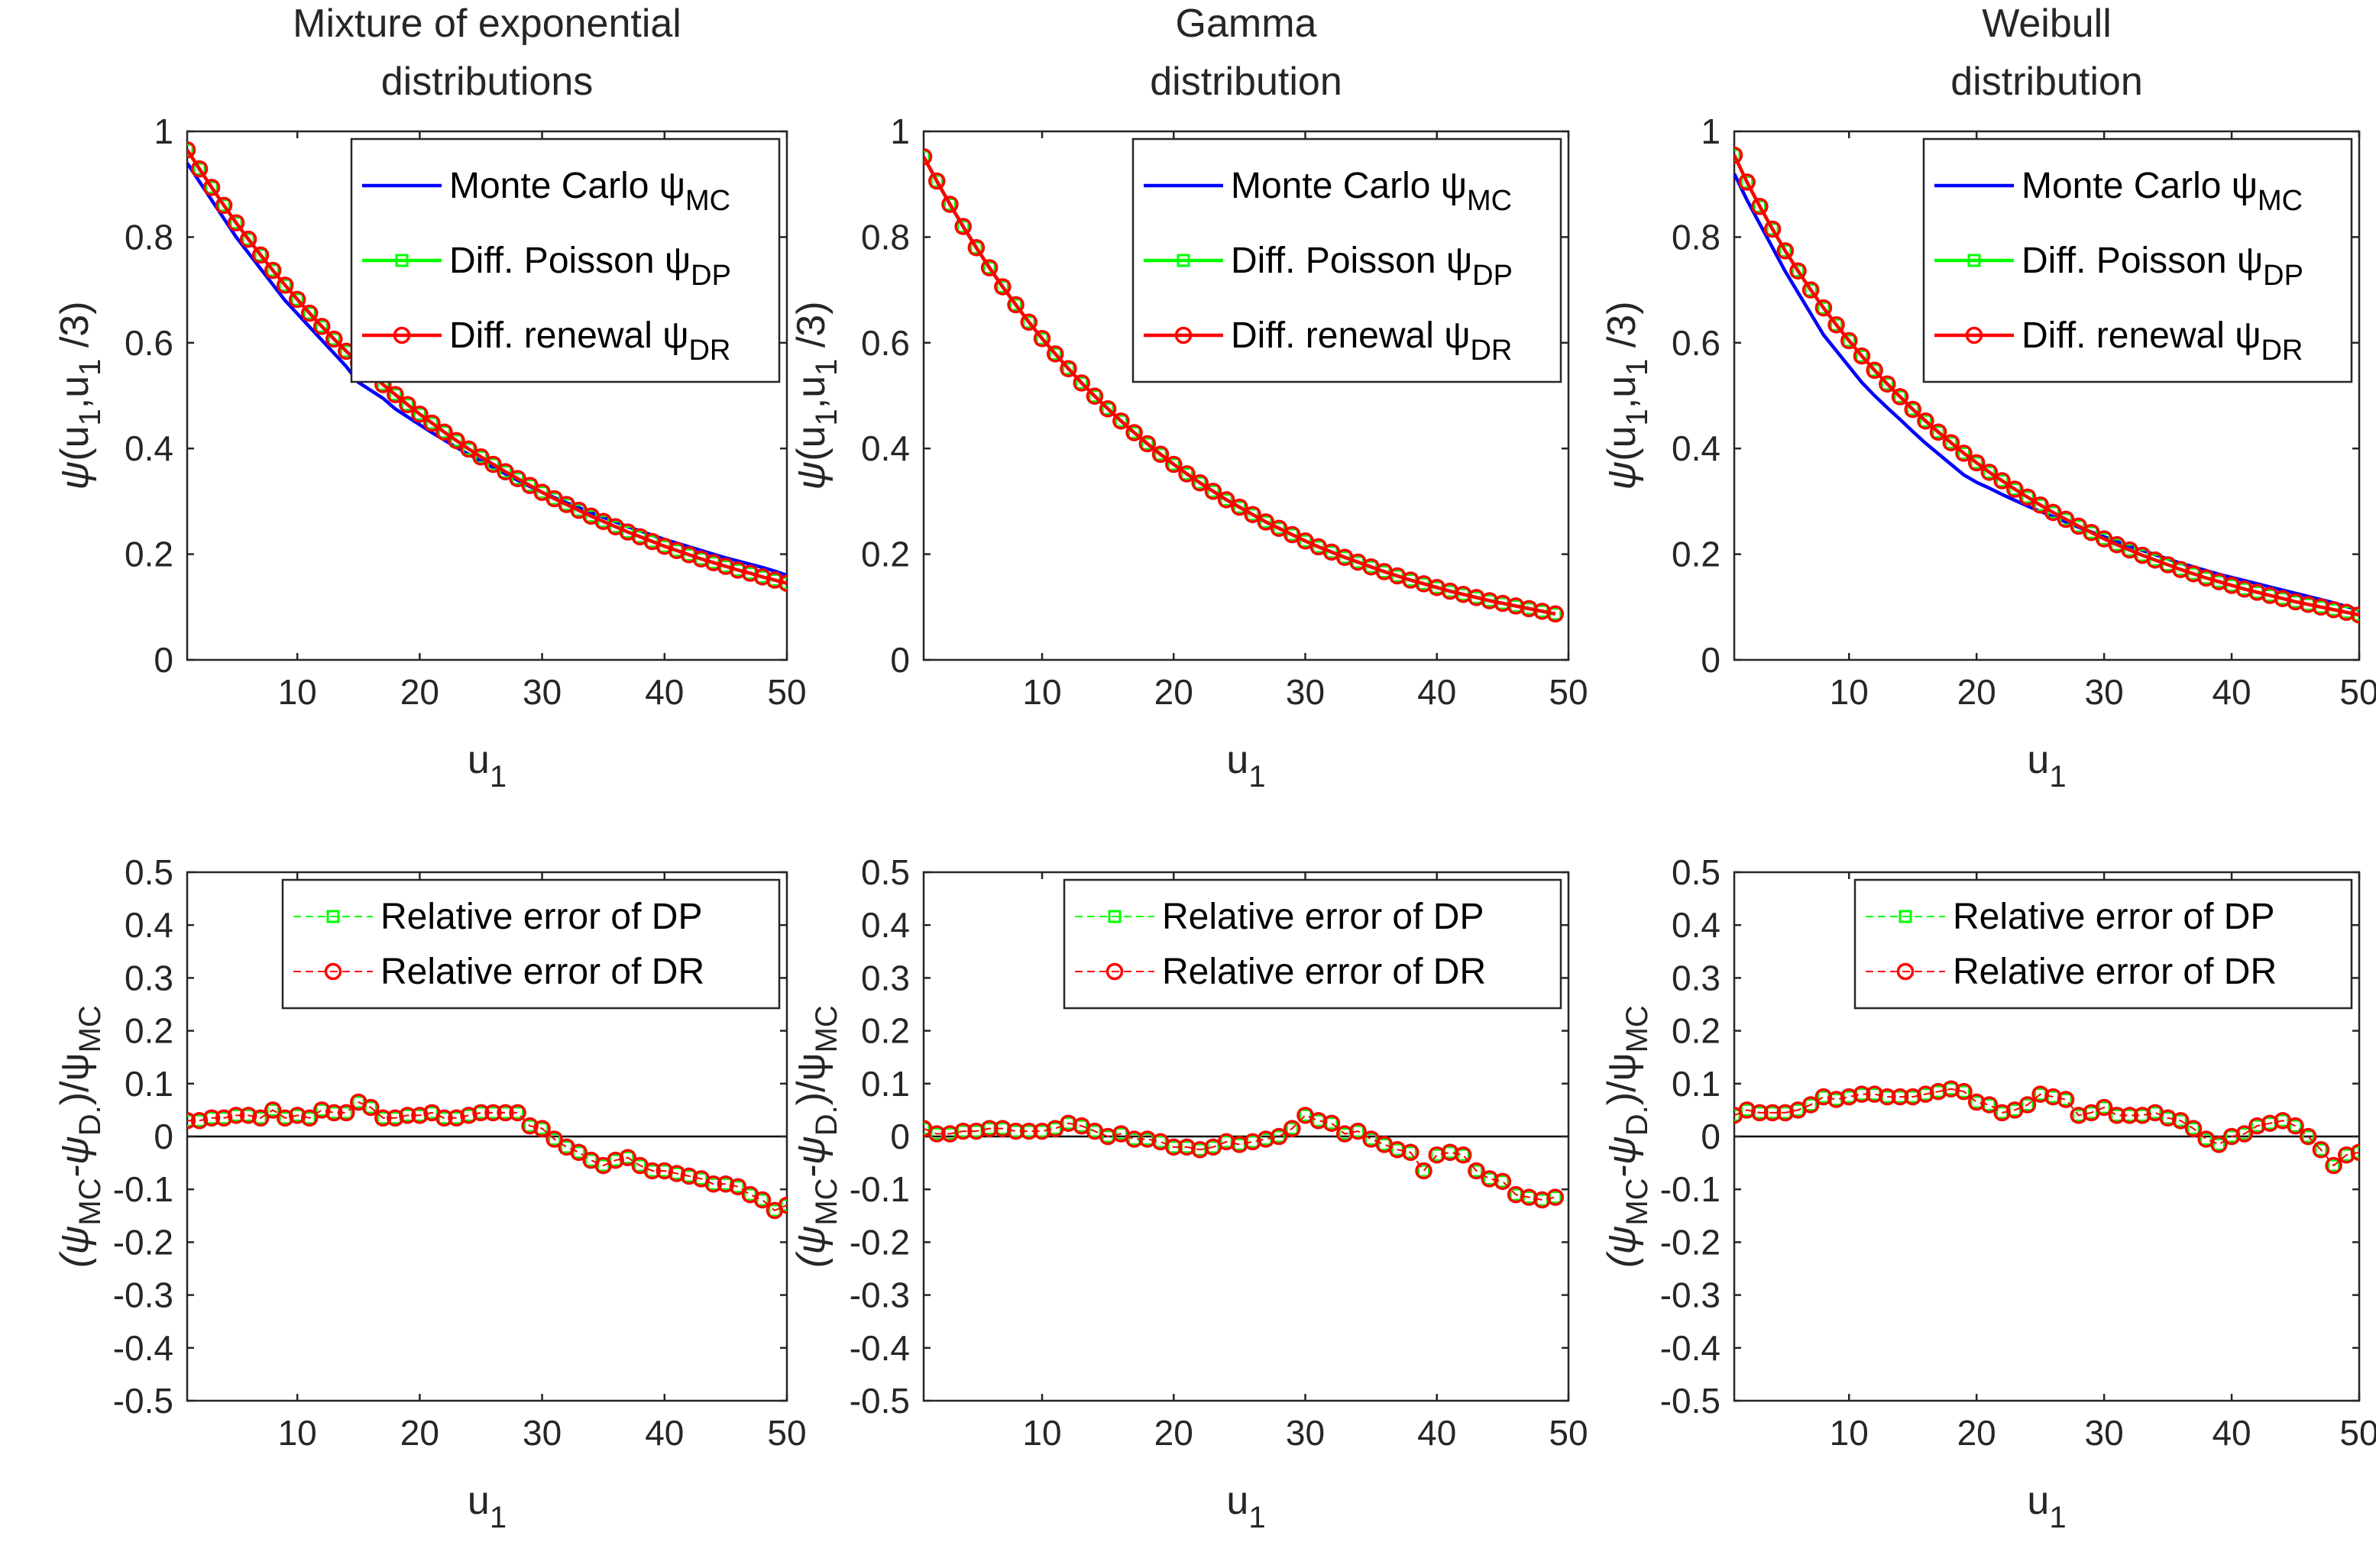 This screenshot has height=1568, width=2376. Describe the element at coordinates (590, 266) in the screenshot. I see `legend-label: Diff. Poisson ψDP` at that location.